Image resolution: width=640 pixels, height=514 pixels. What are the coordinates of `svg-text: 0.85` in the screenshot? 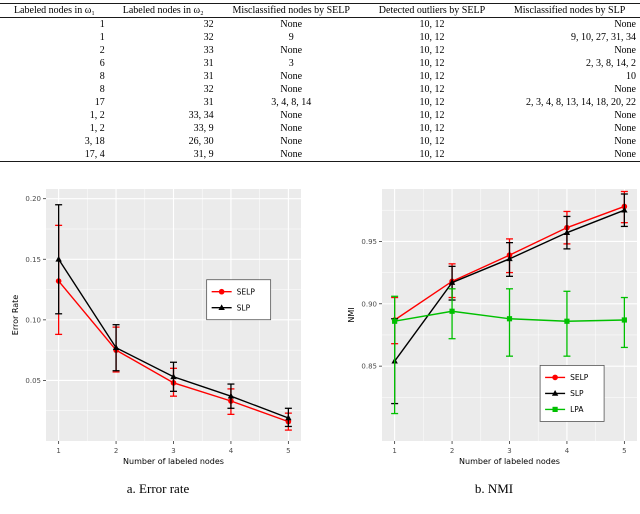 It's located at (369, 367).